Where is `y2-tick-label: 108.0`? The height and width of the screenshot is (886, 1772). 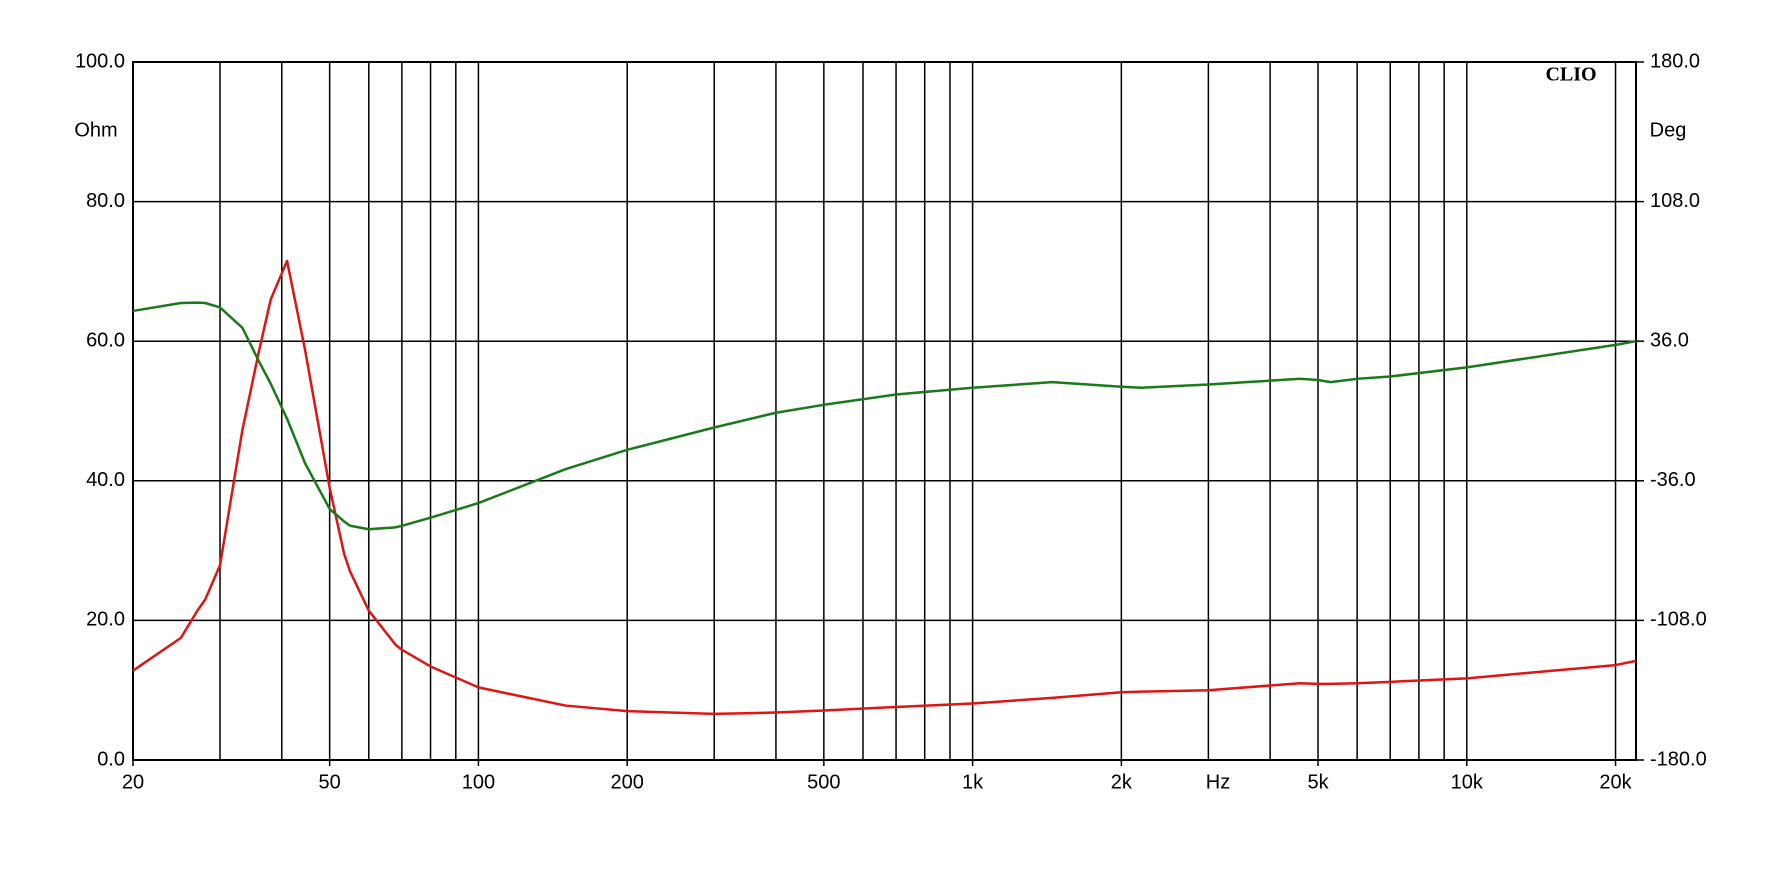
y2-tick-label: 108.0 is located at coordinates (1675, 201).